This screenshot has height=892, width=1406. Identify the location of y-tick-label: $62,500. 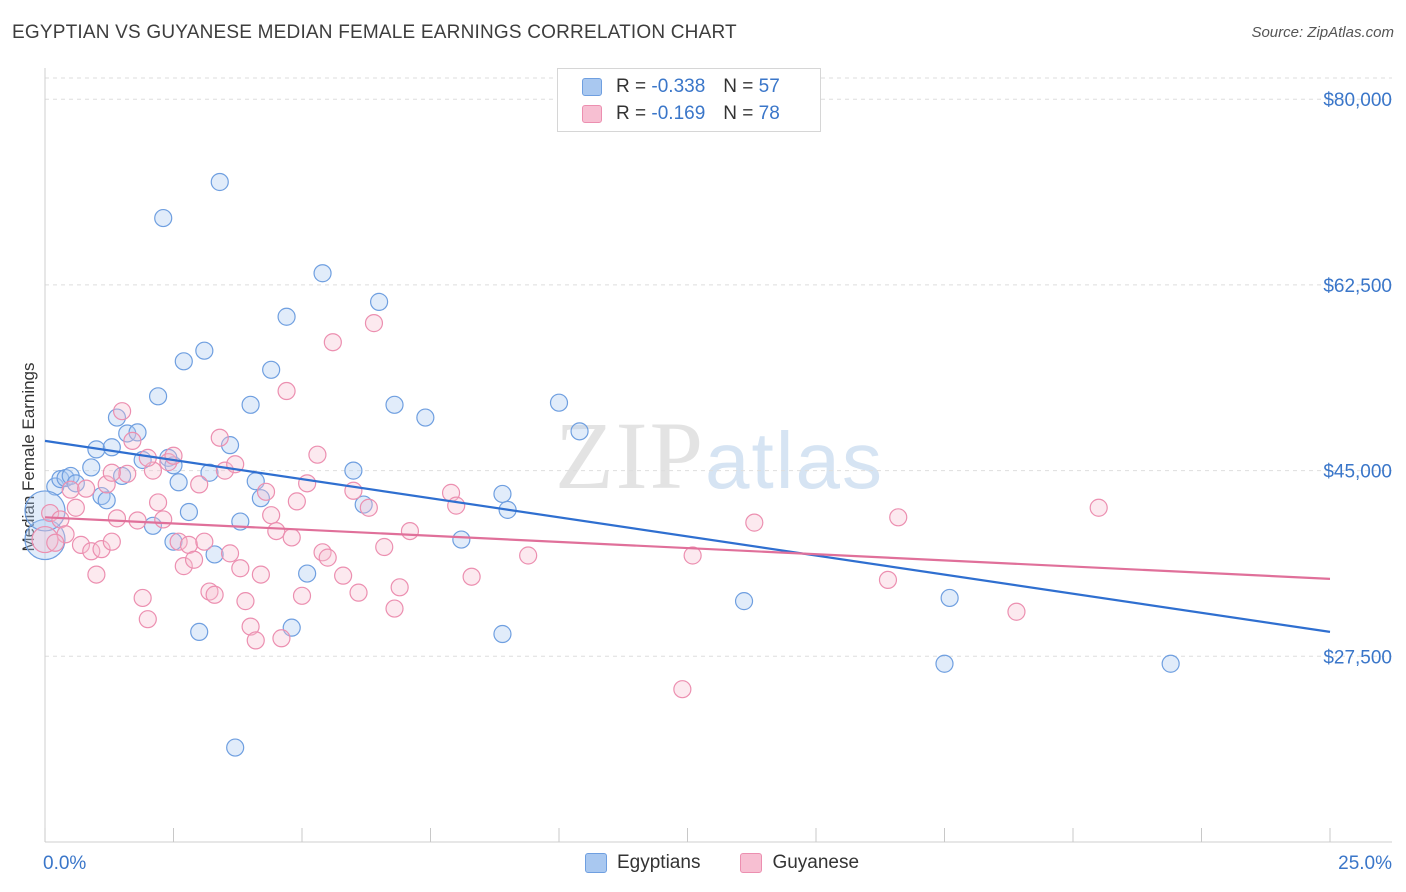
(1357, 286).